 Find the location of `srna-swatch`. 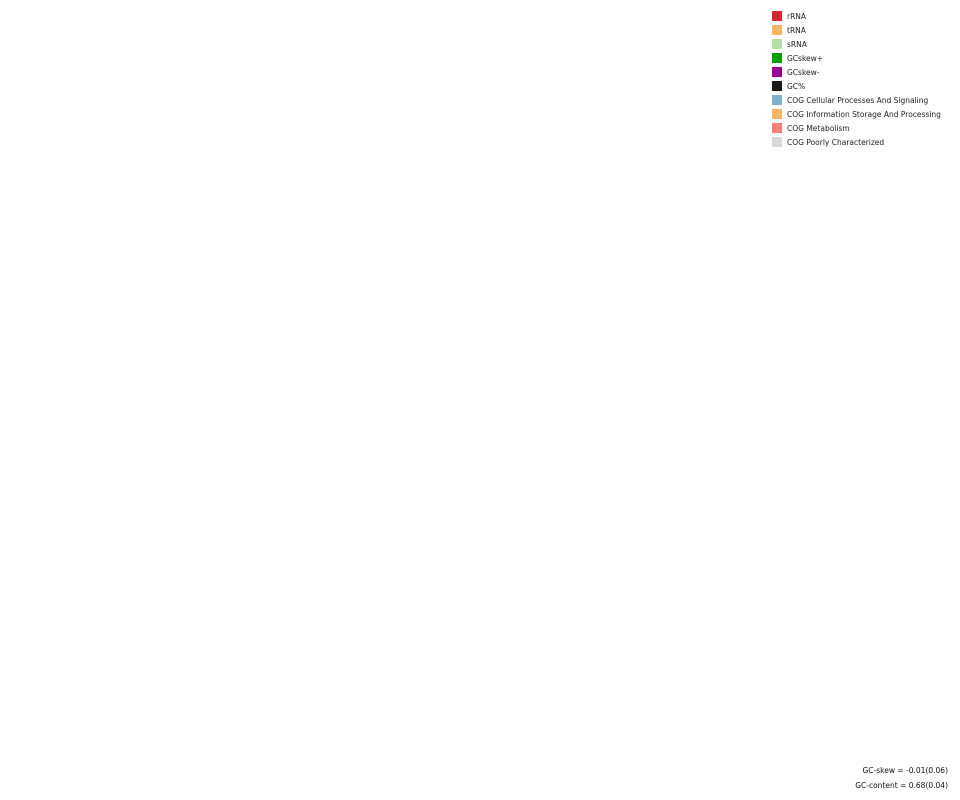

srna-swatch is located at coordinates (777, 44).